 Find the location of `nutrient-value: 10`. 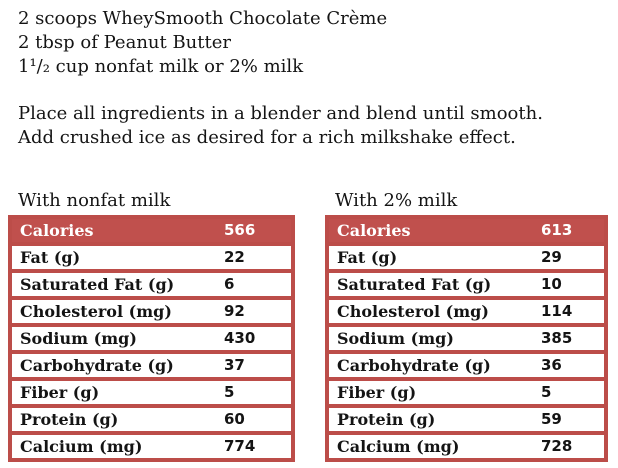

nutrient-value: 10 is located at coordinates (551, 284).